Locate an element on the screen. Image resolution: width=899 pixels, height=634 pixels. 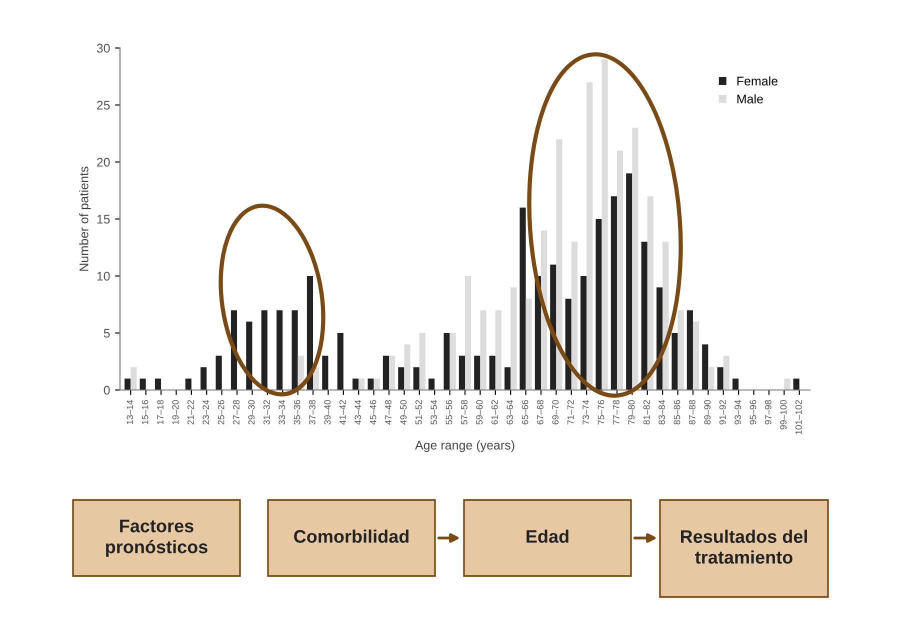
x-tick-label: 31–32 is located at coordinates (266, 412).